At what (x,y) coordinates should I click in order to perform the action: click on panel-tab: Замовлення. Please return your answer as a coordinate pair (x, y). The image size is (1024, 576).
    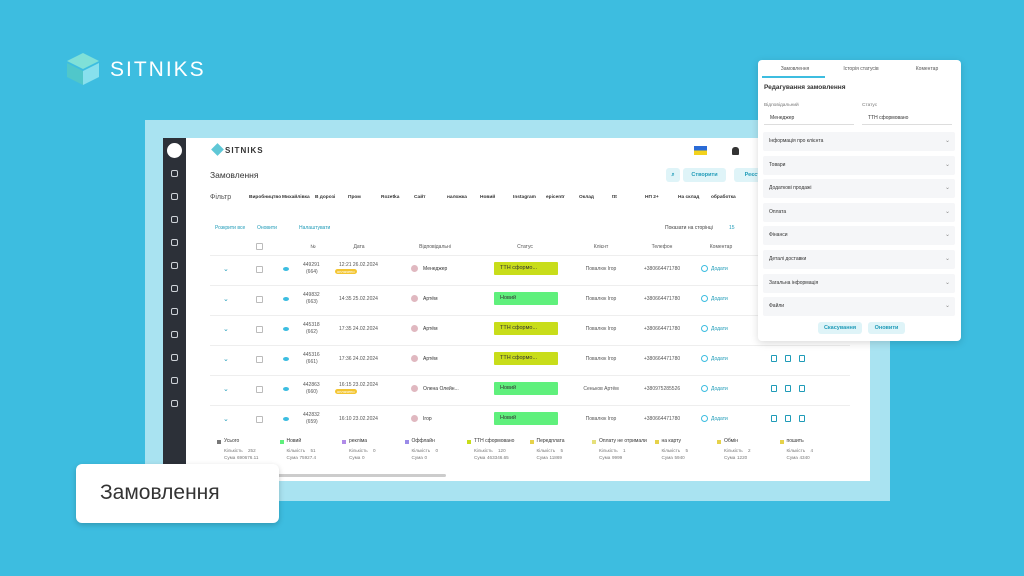
    Looking at the image, I should click on (795, 69).